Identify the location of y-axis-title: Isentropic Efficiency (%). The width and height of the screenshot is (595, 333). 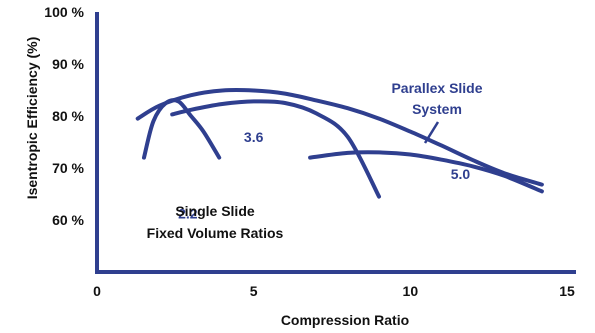
(32, 118).